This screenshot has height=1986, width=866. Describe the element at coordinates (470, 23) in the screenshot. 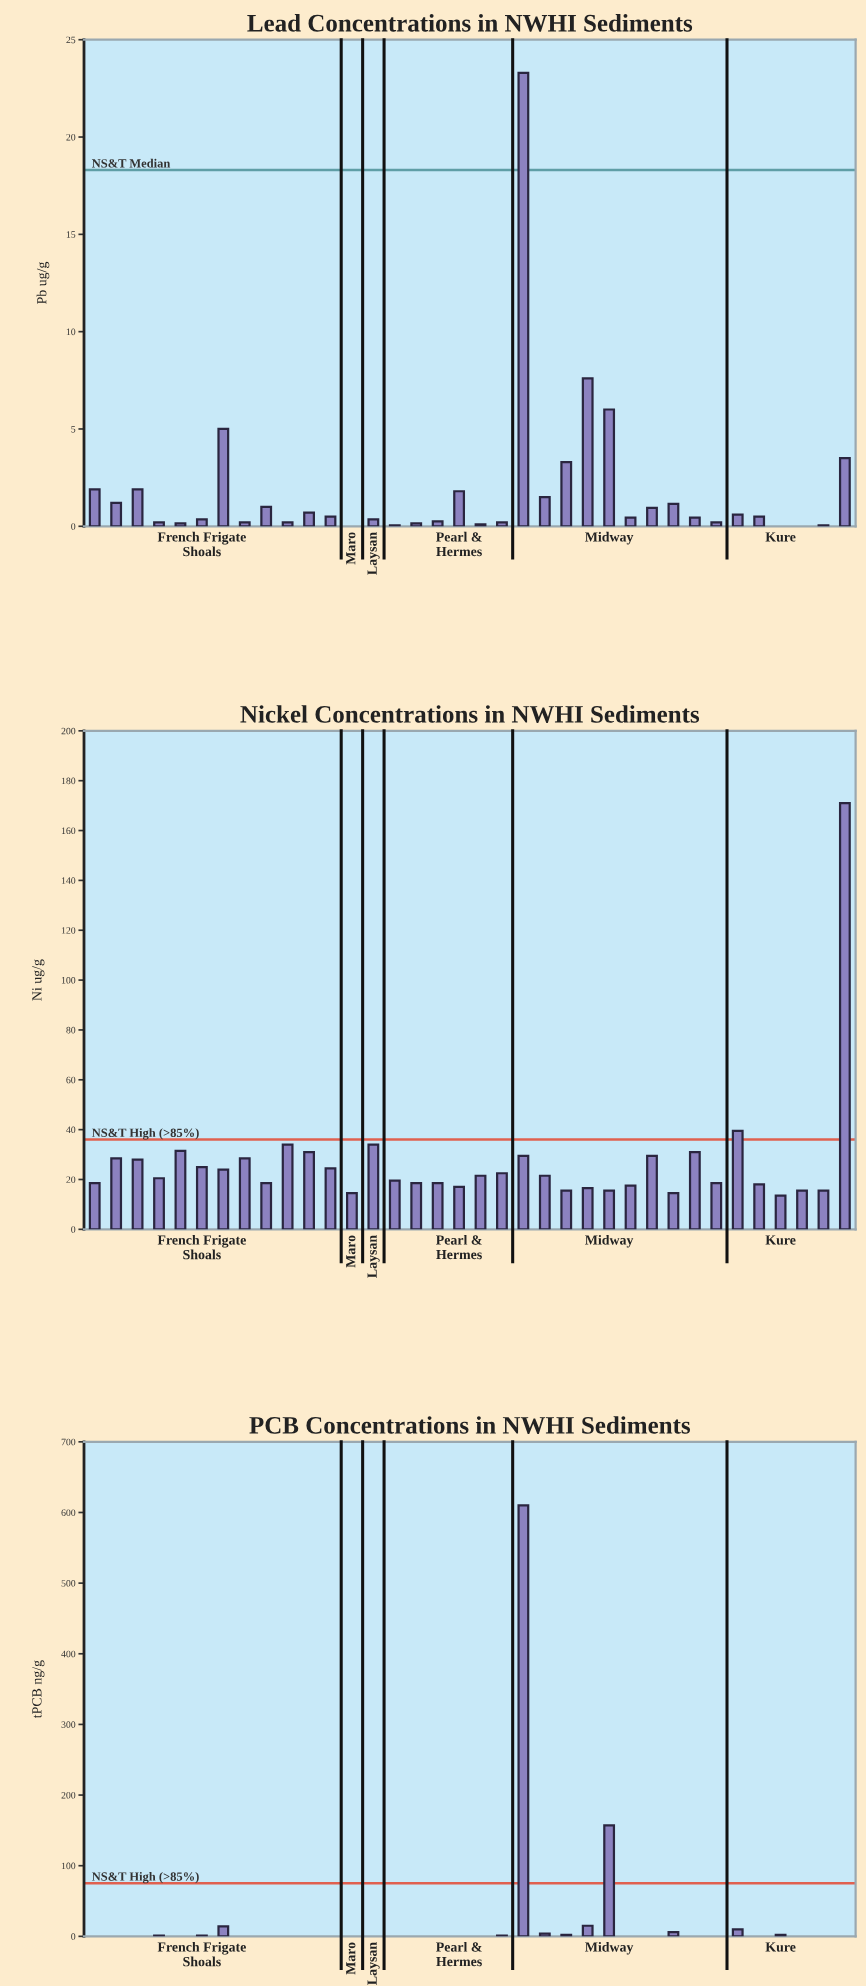

I see `chart-title: Lead Concentrations in NWHI Sediments` at that location.